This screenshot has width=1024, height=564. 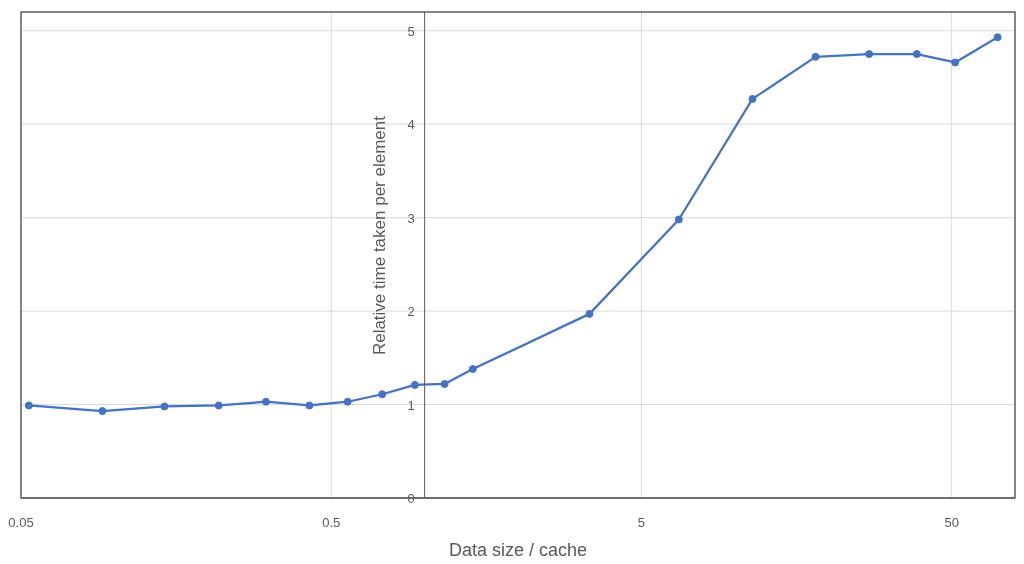 I want to click on x-tick-label: 0.5, so click(x=331, y=523).